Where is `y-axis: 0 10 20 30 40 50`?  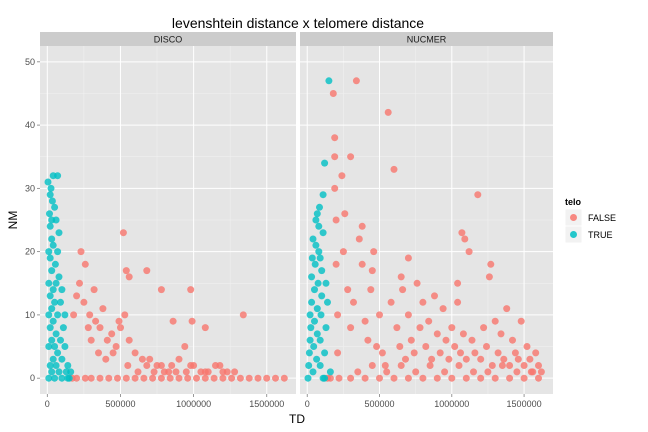
y-axis: 0 10 20 30 40 50 is located at coordinates (32, 220).